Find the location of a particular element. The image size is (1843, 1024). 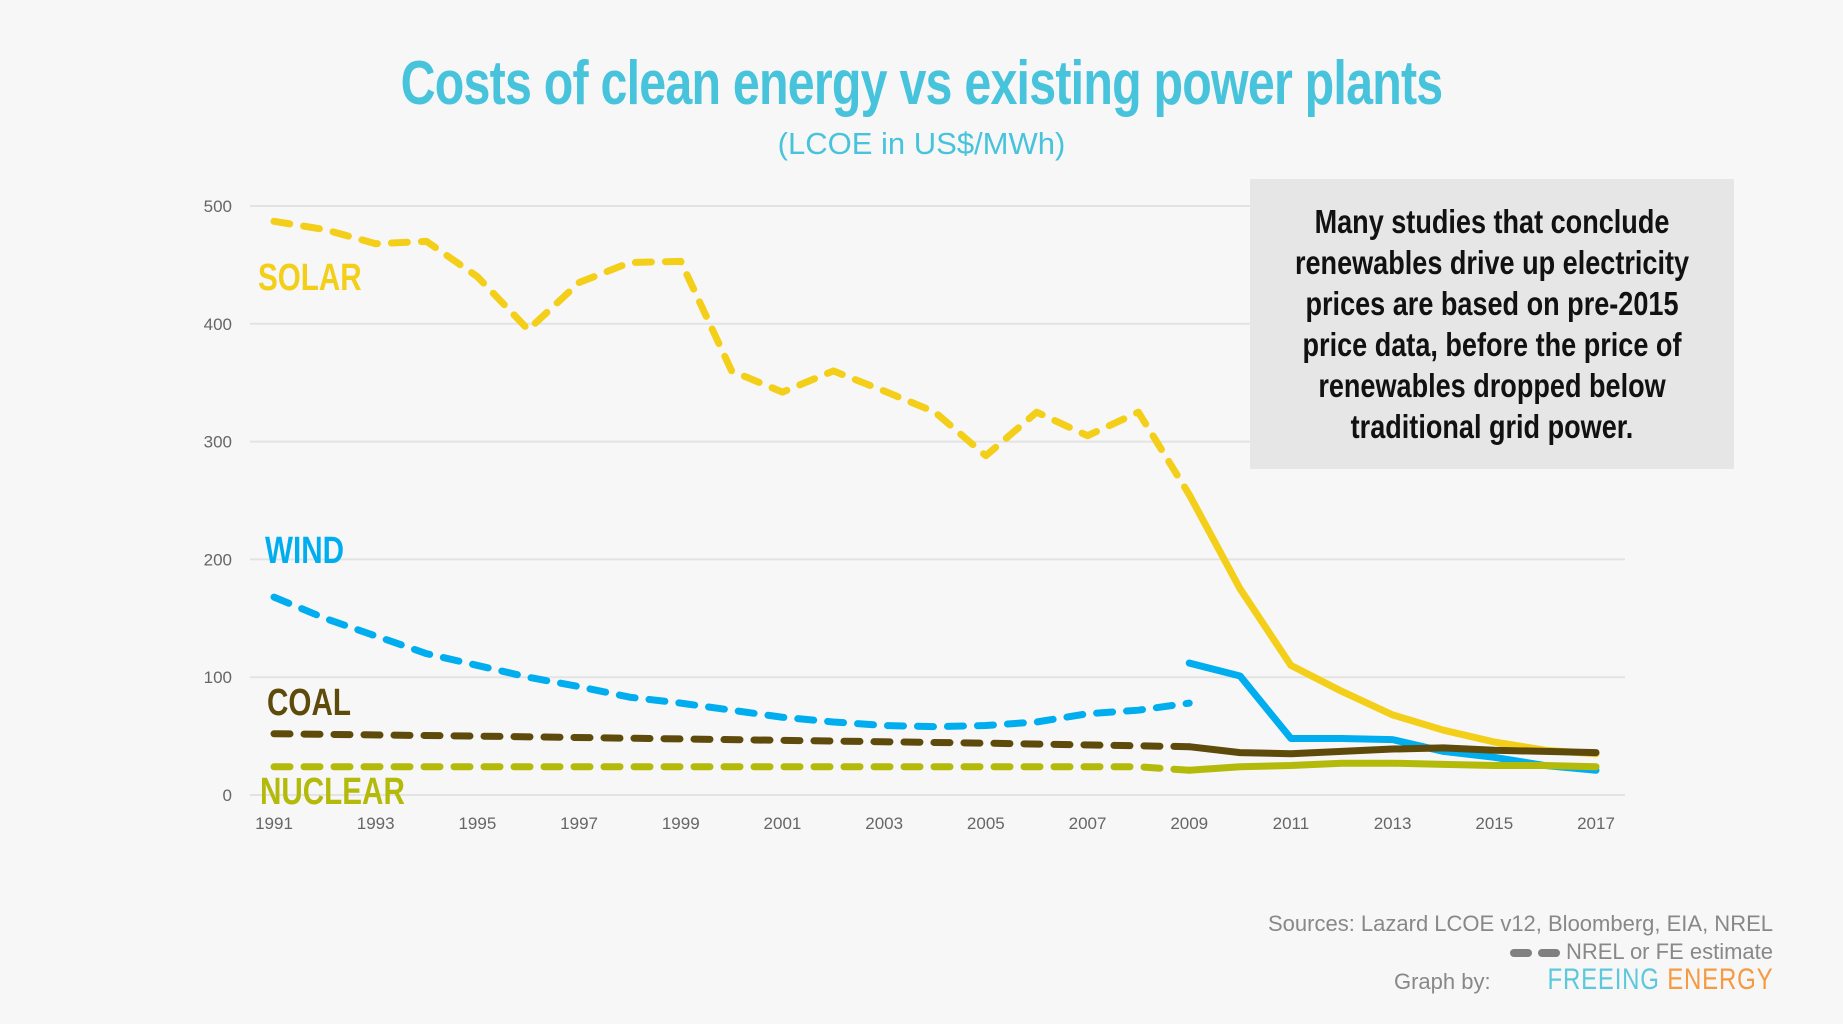

wind-estimate-line is located at coordinates (731, 662).